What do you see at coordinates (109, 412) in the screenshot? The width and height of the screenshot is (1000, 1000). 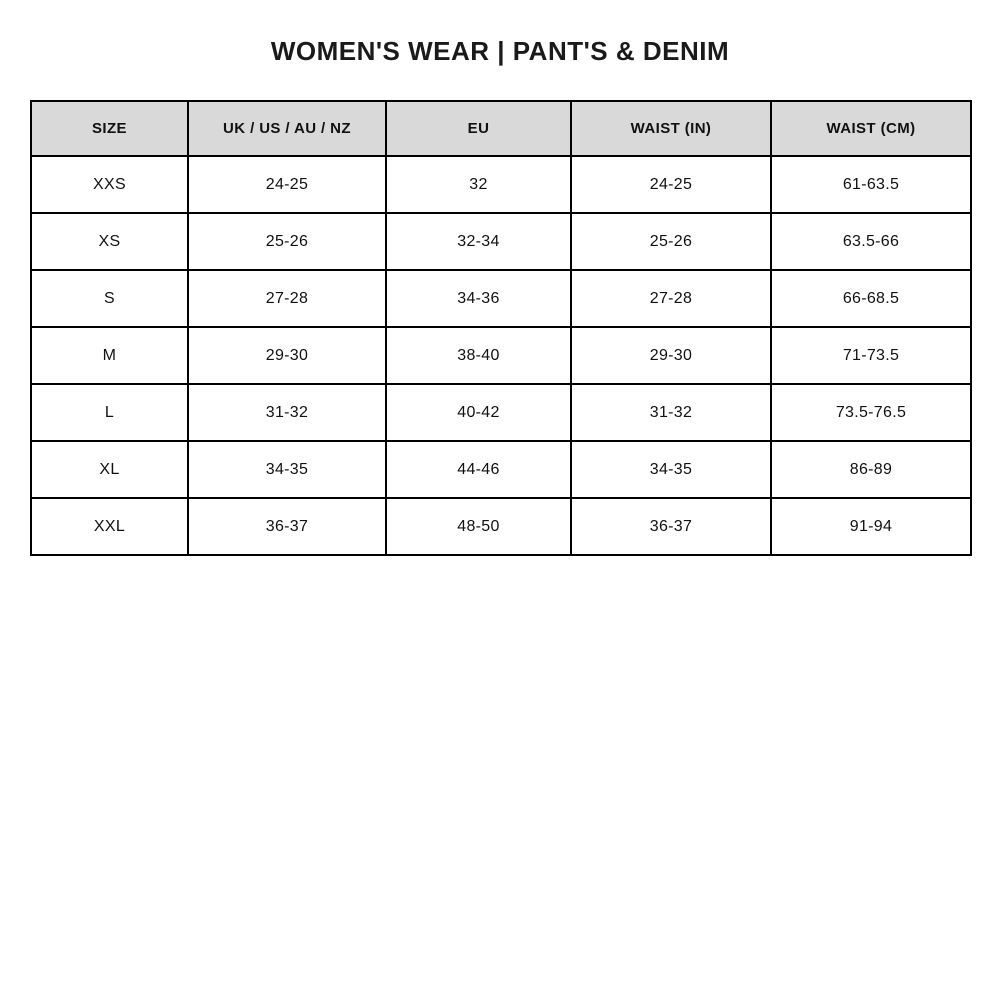 I see `cell-size-l: L` at bounding box center [109, 412].